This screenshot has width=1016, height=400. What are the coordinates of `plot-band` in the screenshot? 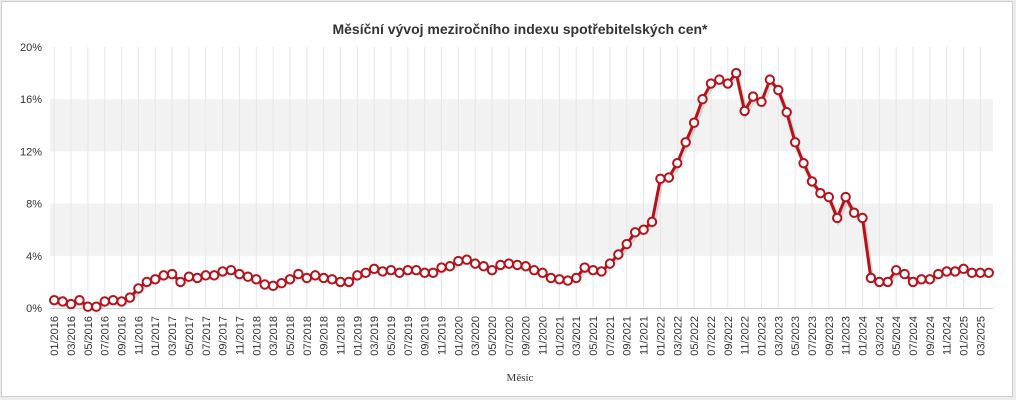 It's located at (521, 125).